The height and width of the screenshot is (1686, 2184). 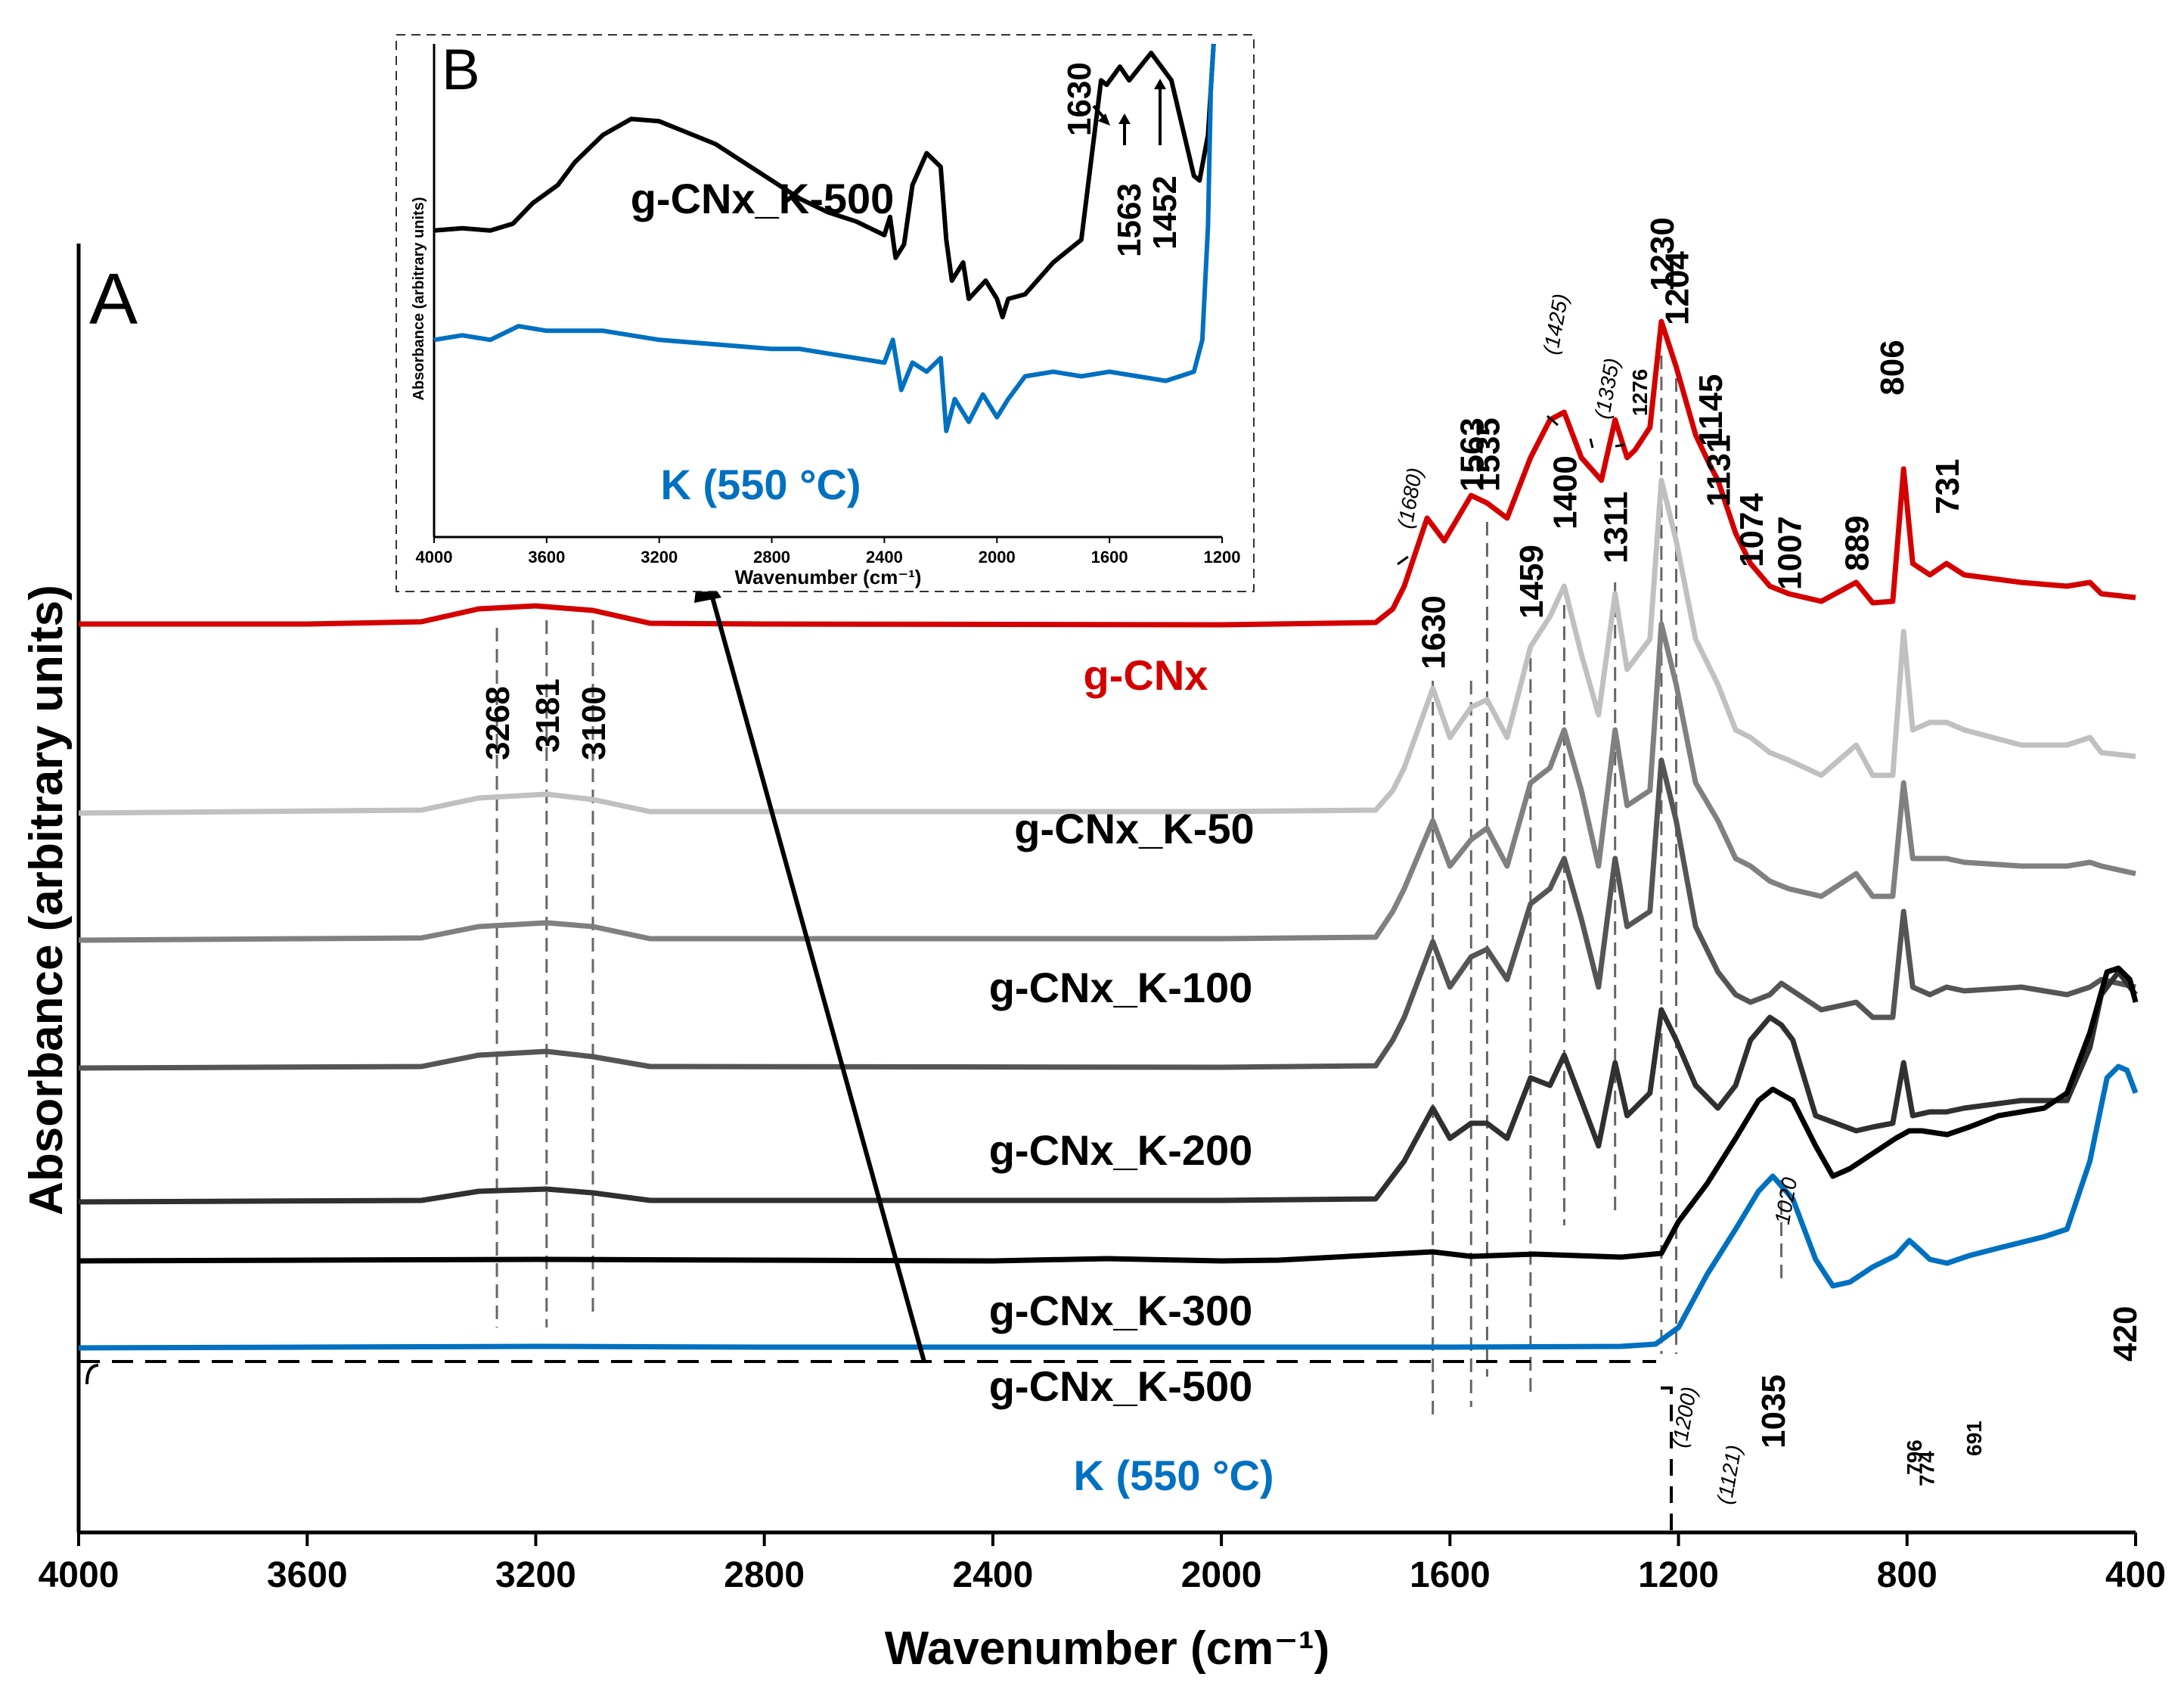 I want to click on zoom-region-left-corner, so click(x=92, y=1374).